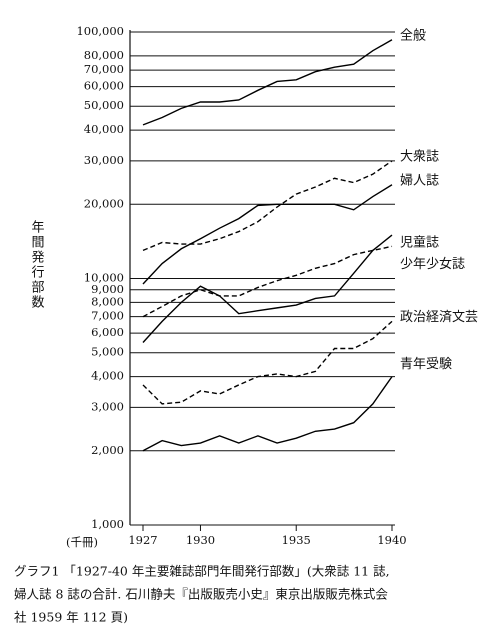 The height and width of the screenshot is (644, 500). I want to click on y-tick-label: 8,000, so click(107, 301).